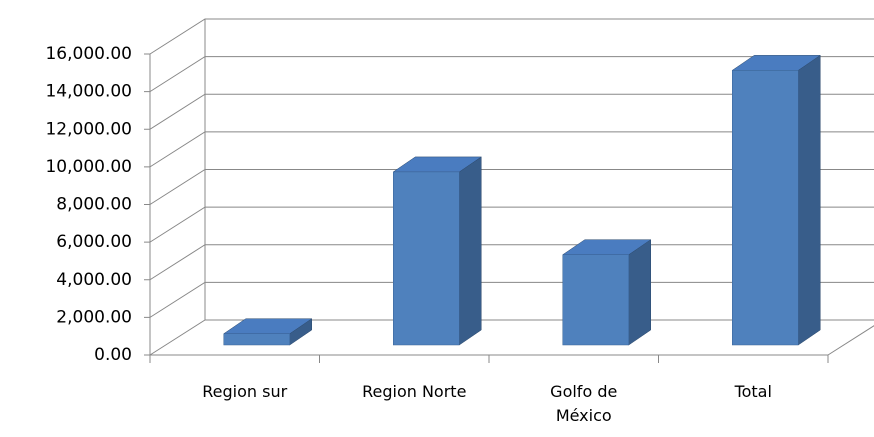 The height and width of the screenshot is (437, 874). I want to click on y-tick-label: 6,000.00, so click(94, 242).